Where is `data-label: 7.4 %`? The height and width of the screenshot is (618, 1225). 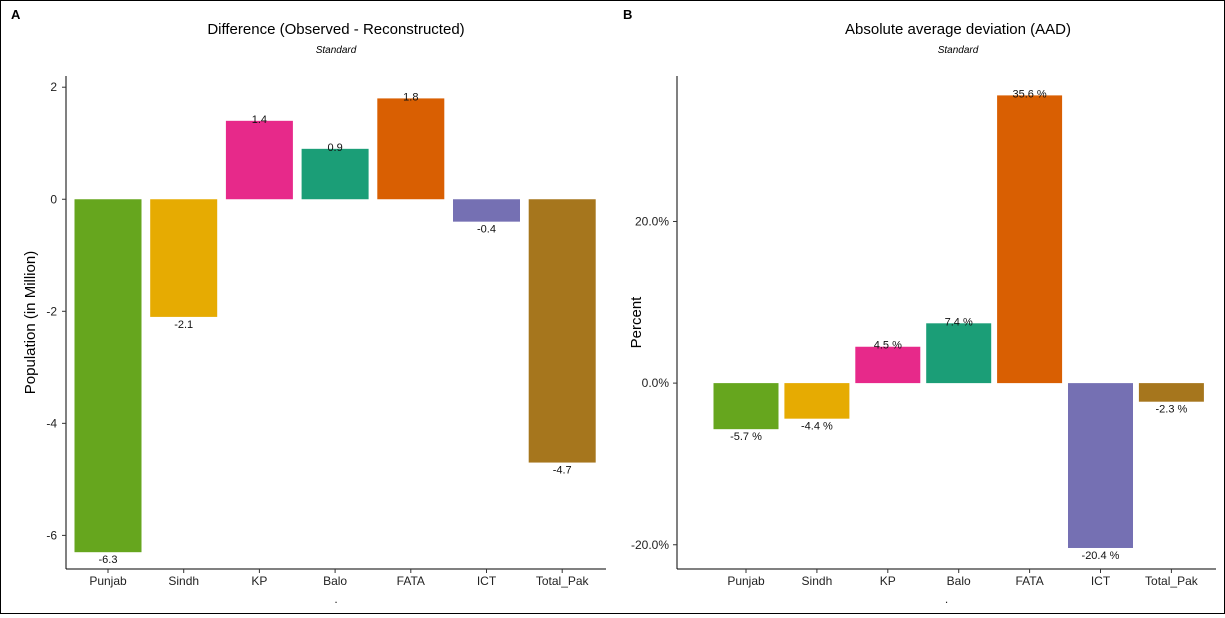 data-label: 7.4 % is located at coordinates (959, 322).